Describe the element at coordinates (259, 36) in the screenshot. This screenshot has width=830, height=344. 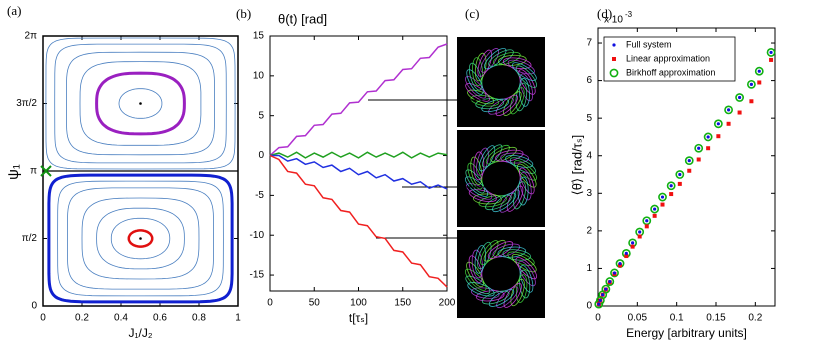
I see `y-tick-label: 15` at that location.